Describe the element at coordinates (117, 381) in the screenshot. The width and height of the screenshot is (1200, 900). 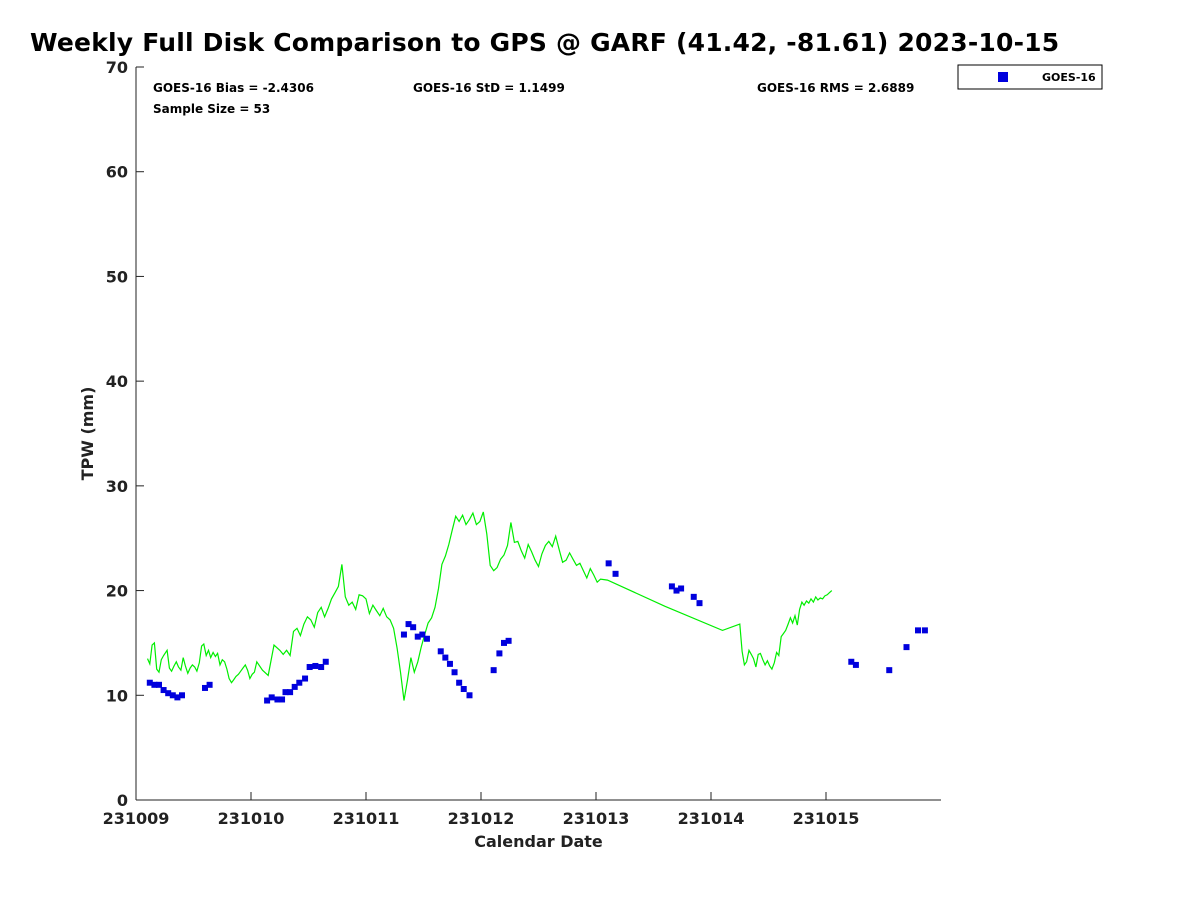
I see `y-tick-label: 40` at that location.